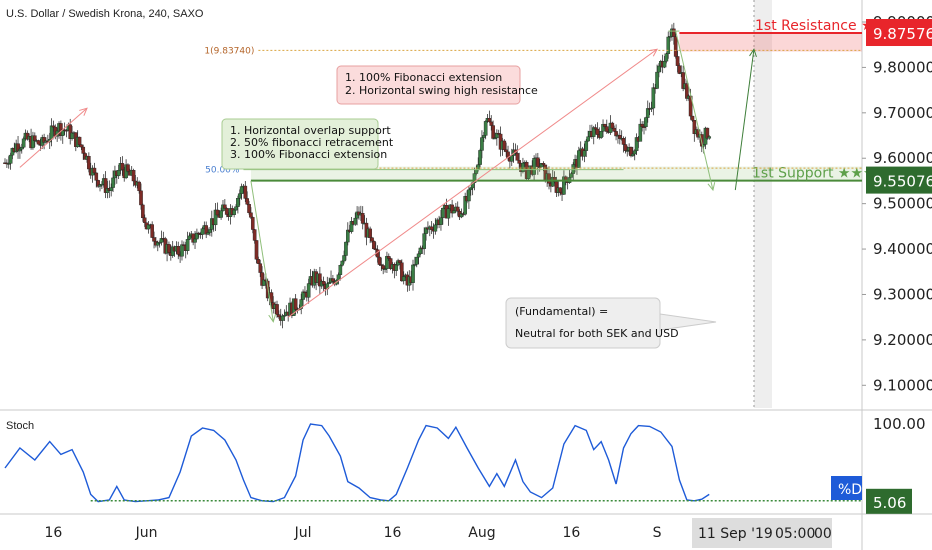 The width and height of the screenshot is (932, 550). Describe the element at coordinates (823, 534) in the screenshot. I see `axis-time-label-cut: 00` at that location.